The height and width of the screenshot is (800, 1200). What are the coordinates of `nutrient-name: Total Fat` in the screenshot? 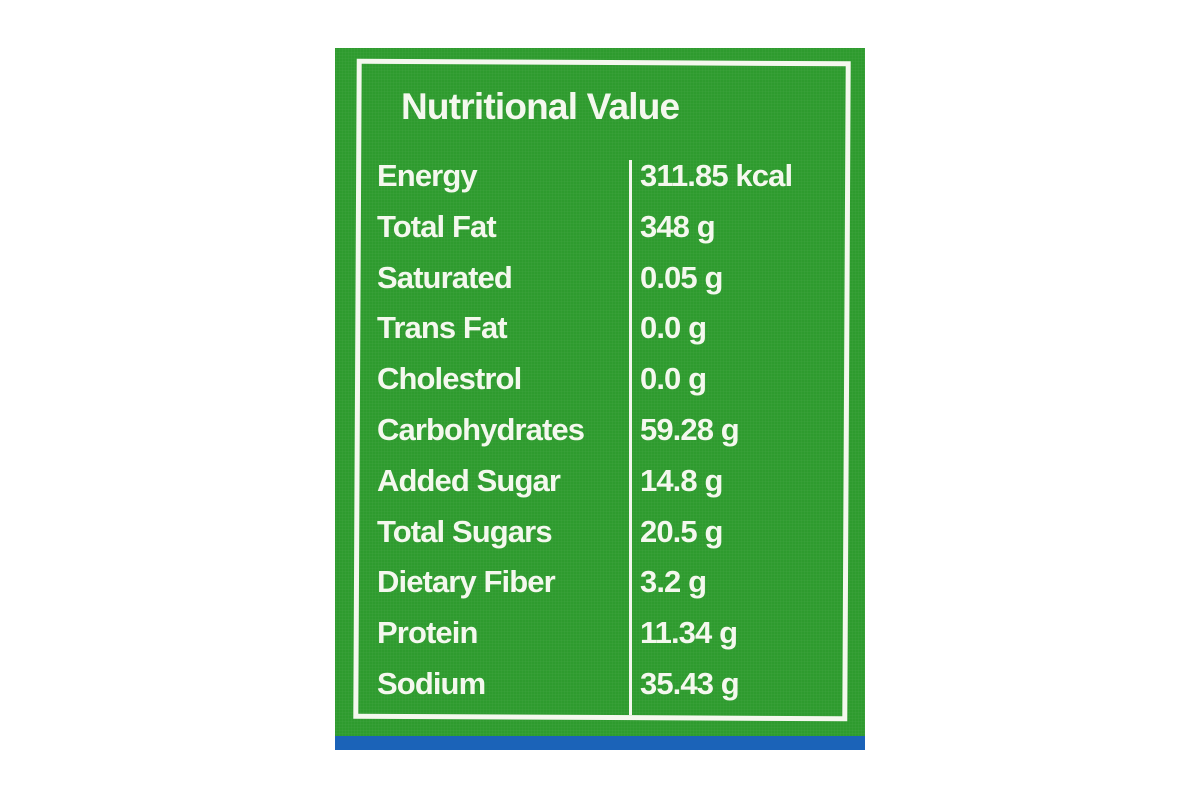 It's located at (437, 226).